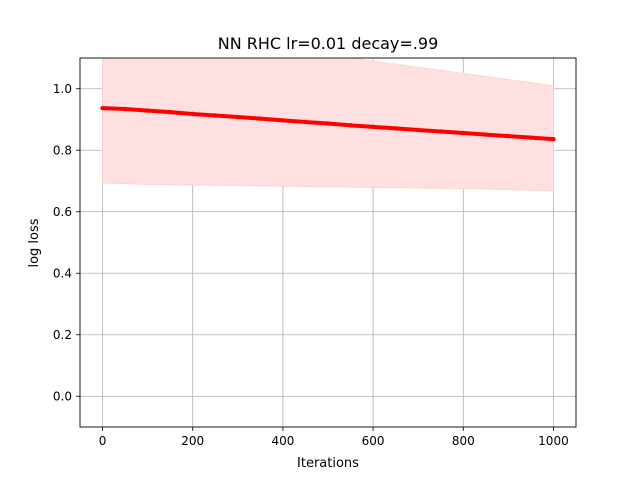 Image resolution: width=640 pixels, height=484 pixels. I want to click on x-tick-label: 600, so click(373, 441).